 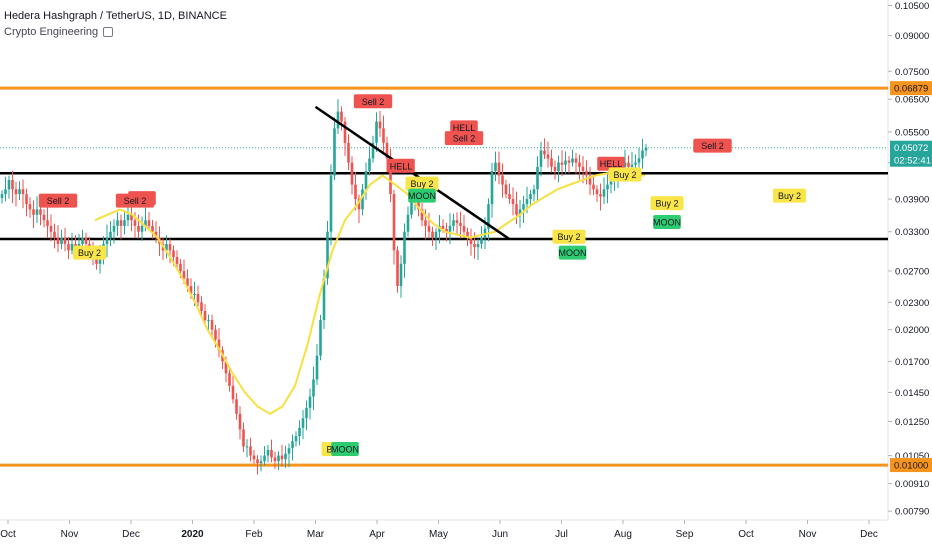 What do you see at coordinates (438, 534) in the screenshot?
I see `x-tick-label: May` at bounding box center [438, 534].